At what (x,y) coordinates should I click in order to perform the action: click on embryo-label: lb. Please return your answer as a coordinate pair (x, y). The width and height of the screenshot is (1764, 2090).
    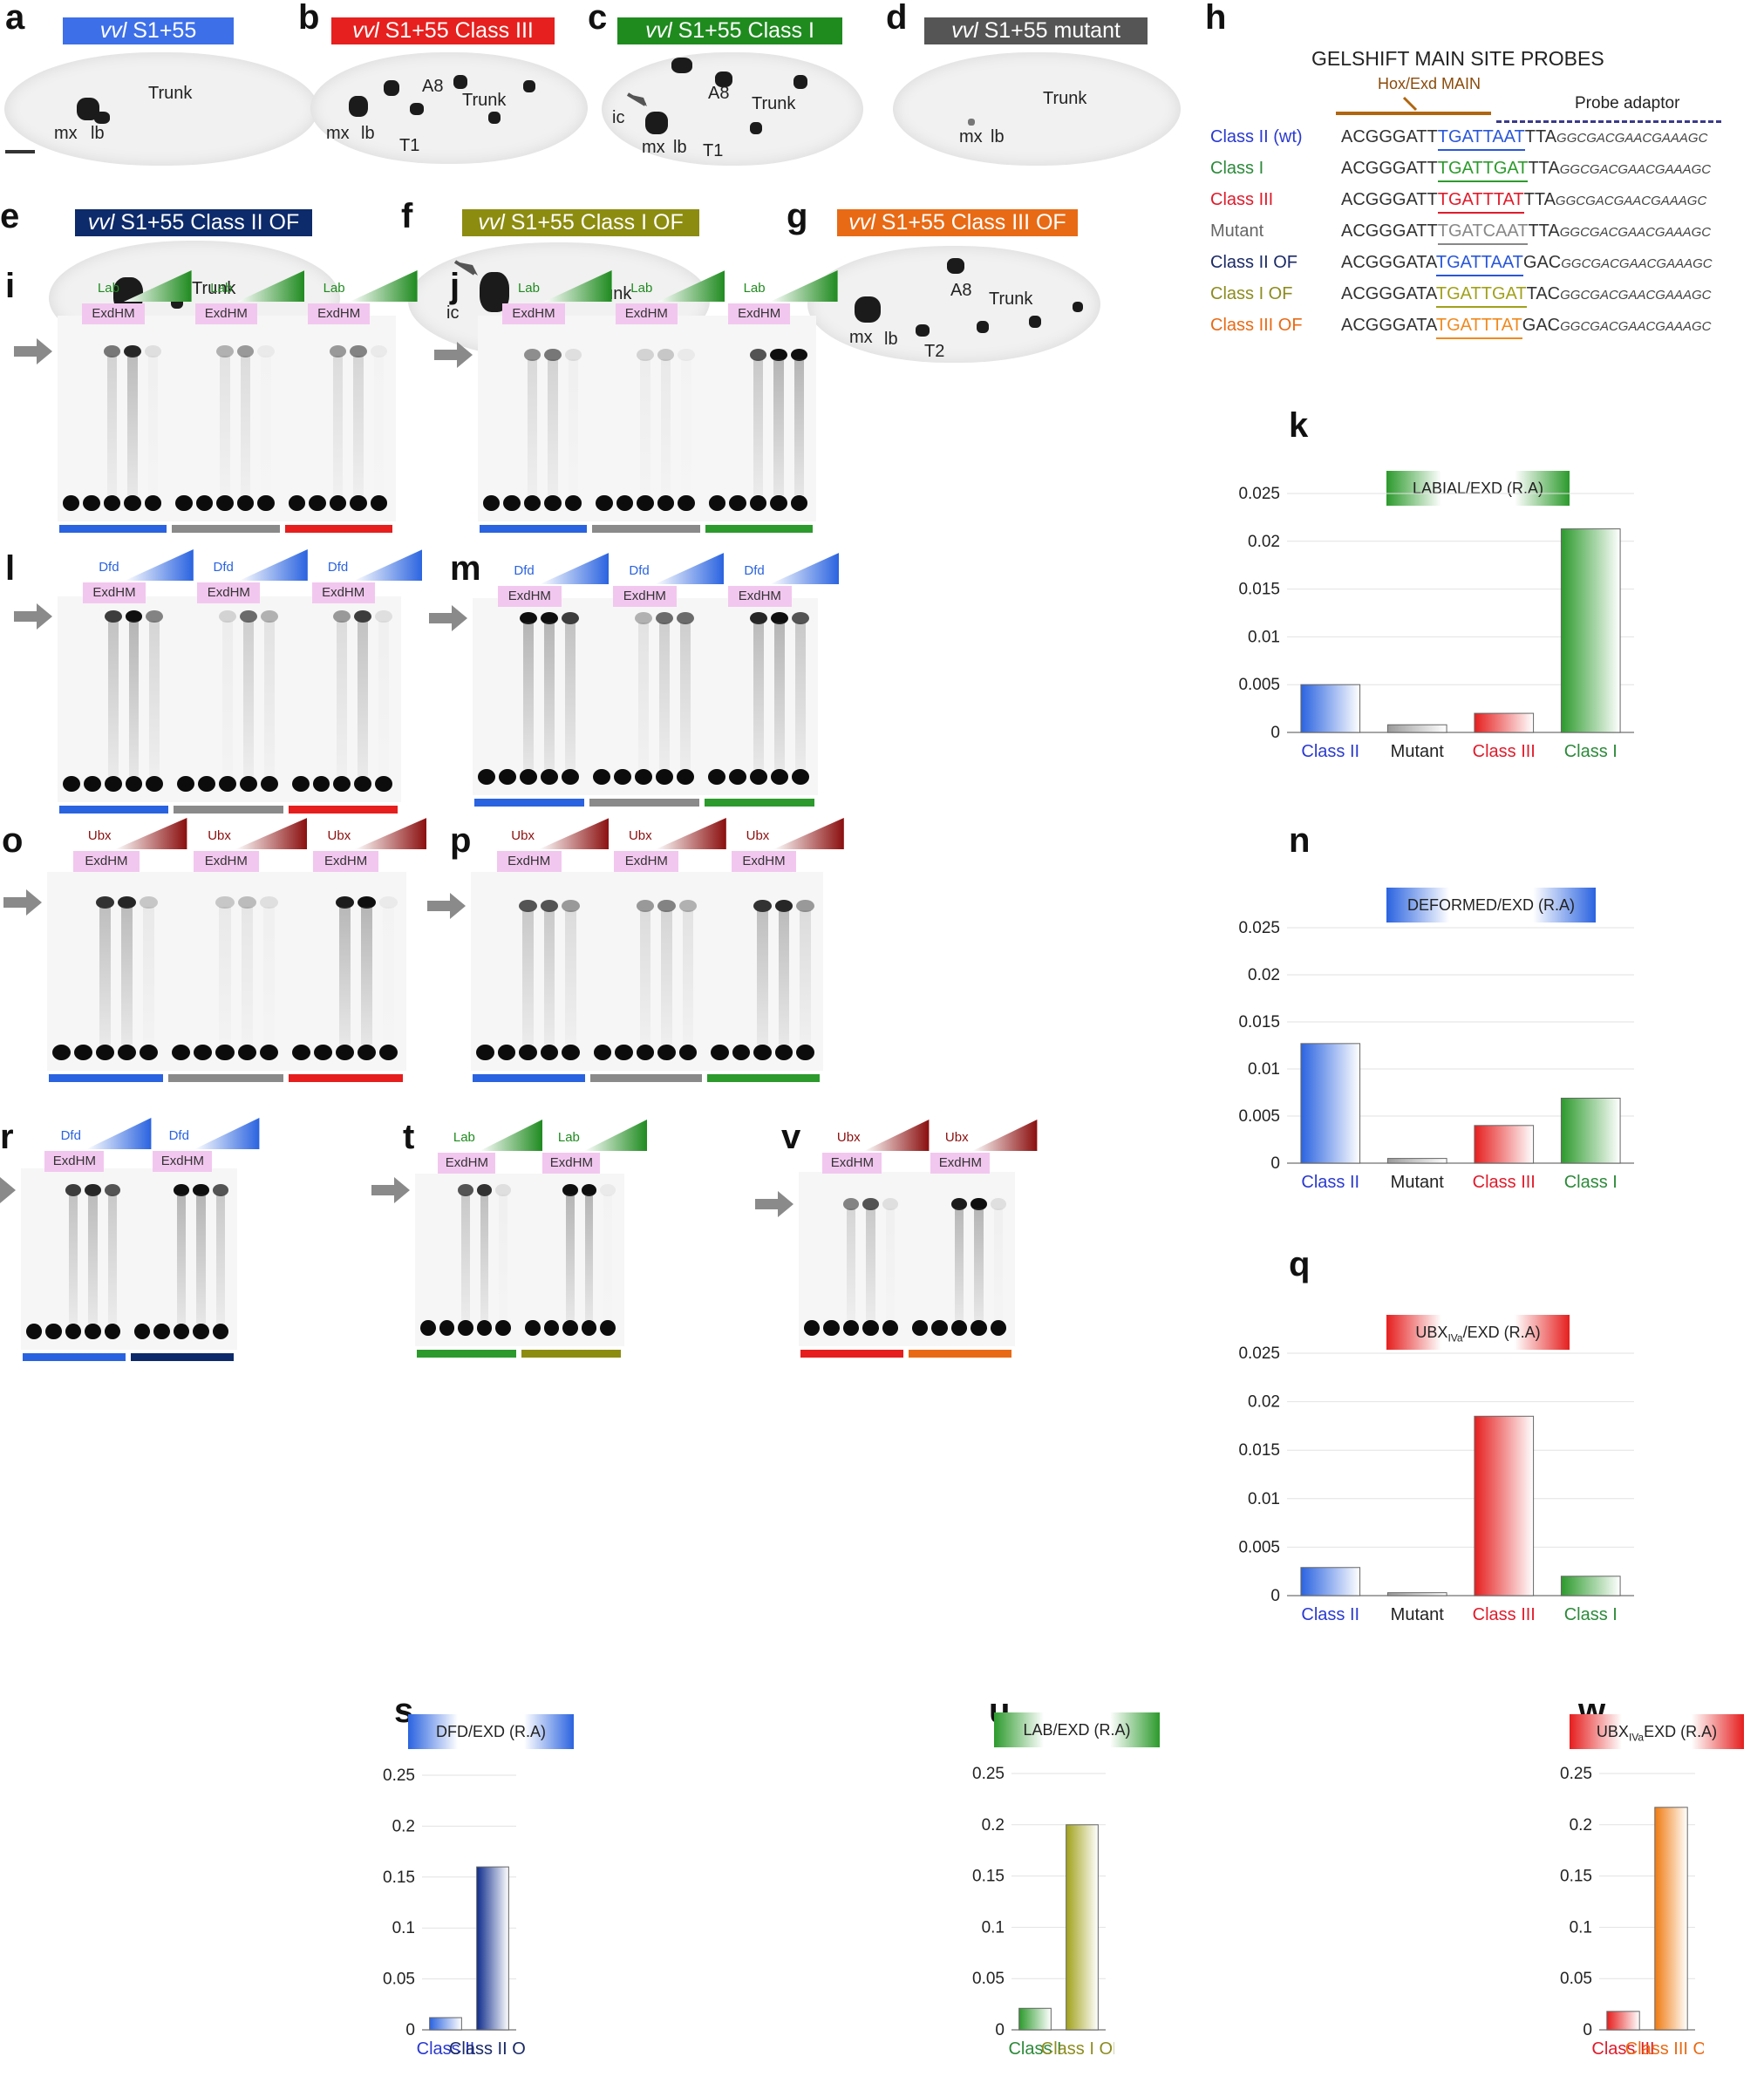
    Looking at the image, I should click on (98, 133).